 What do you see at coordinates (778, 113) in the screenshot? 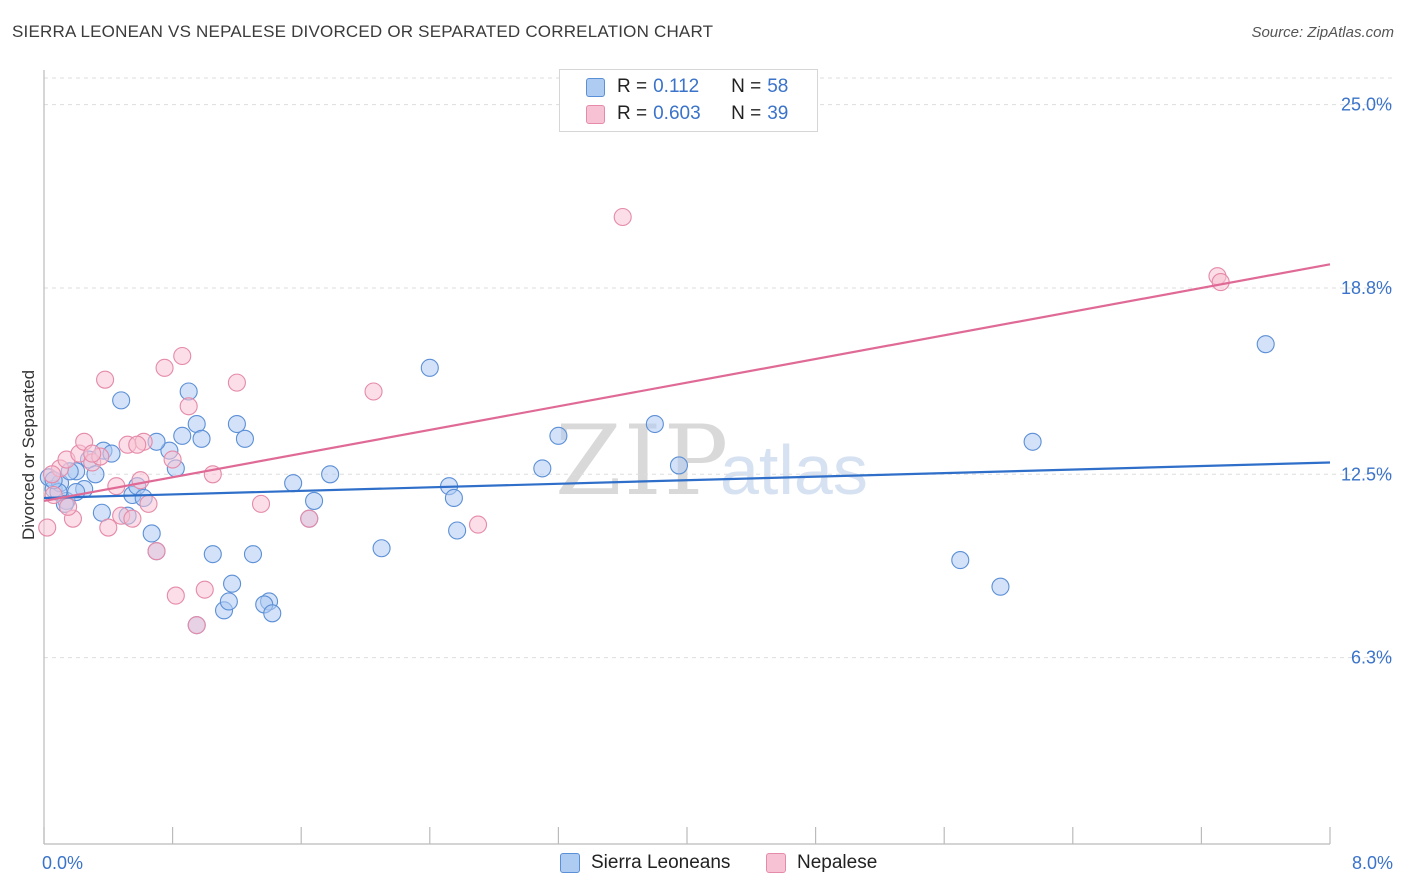
I see `legend-n-value: 39` at bounding box center [778, 113].